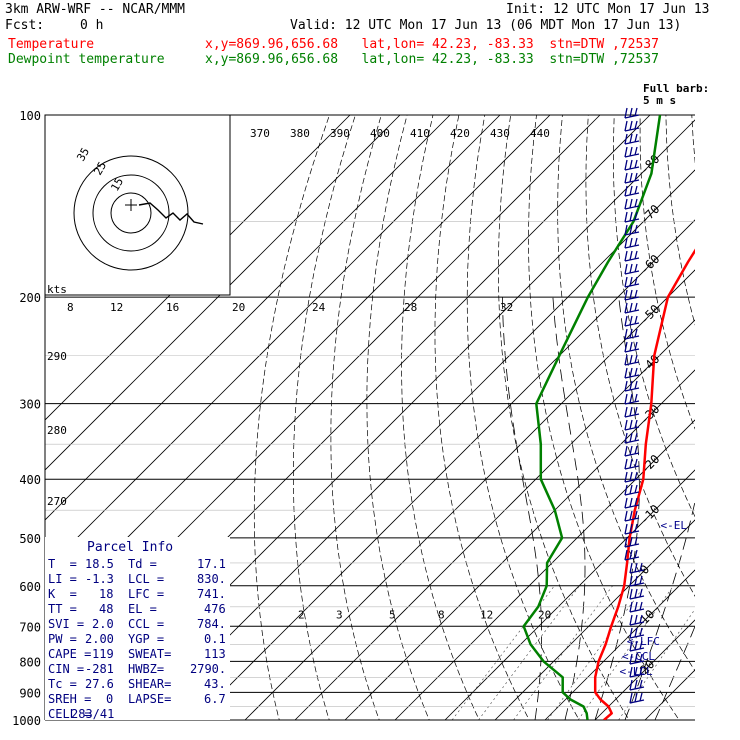 This screenshot has height=740, width=740. Describe the element at coordinates (51, 44) in the screenshot. I see `temperature-legend-label: Temperature` at that location.